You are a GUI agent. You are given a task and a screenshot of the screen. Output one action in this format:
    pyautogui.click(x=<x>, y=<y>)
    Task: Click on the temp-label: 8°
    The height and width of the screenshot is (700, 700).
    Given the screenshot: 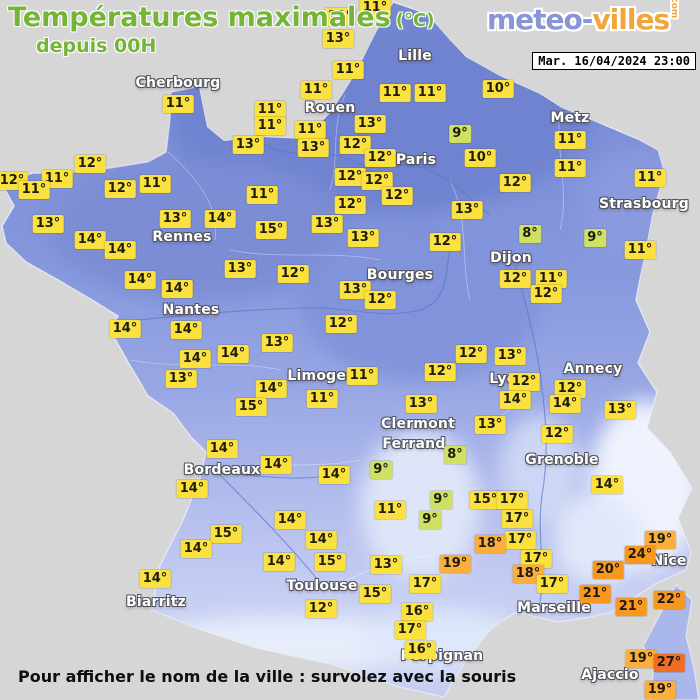 What is the action you would take?
    pyautogui.click(x=455, y=455)
    